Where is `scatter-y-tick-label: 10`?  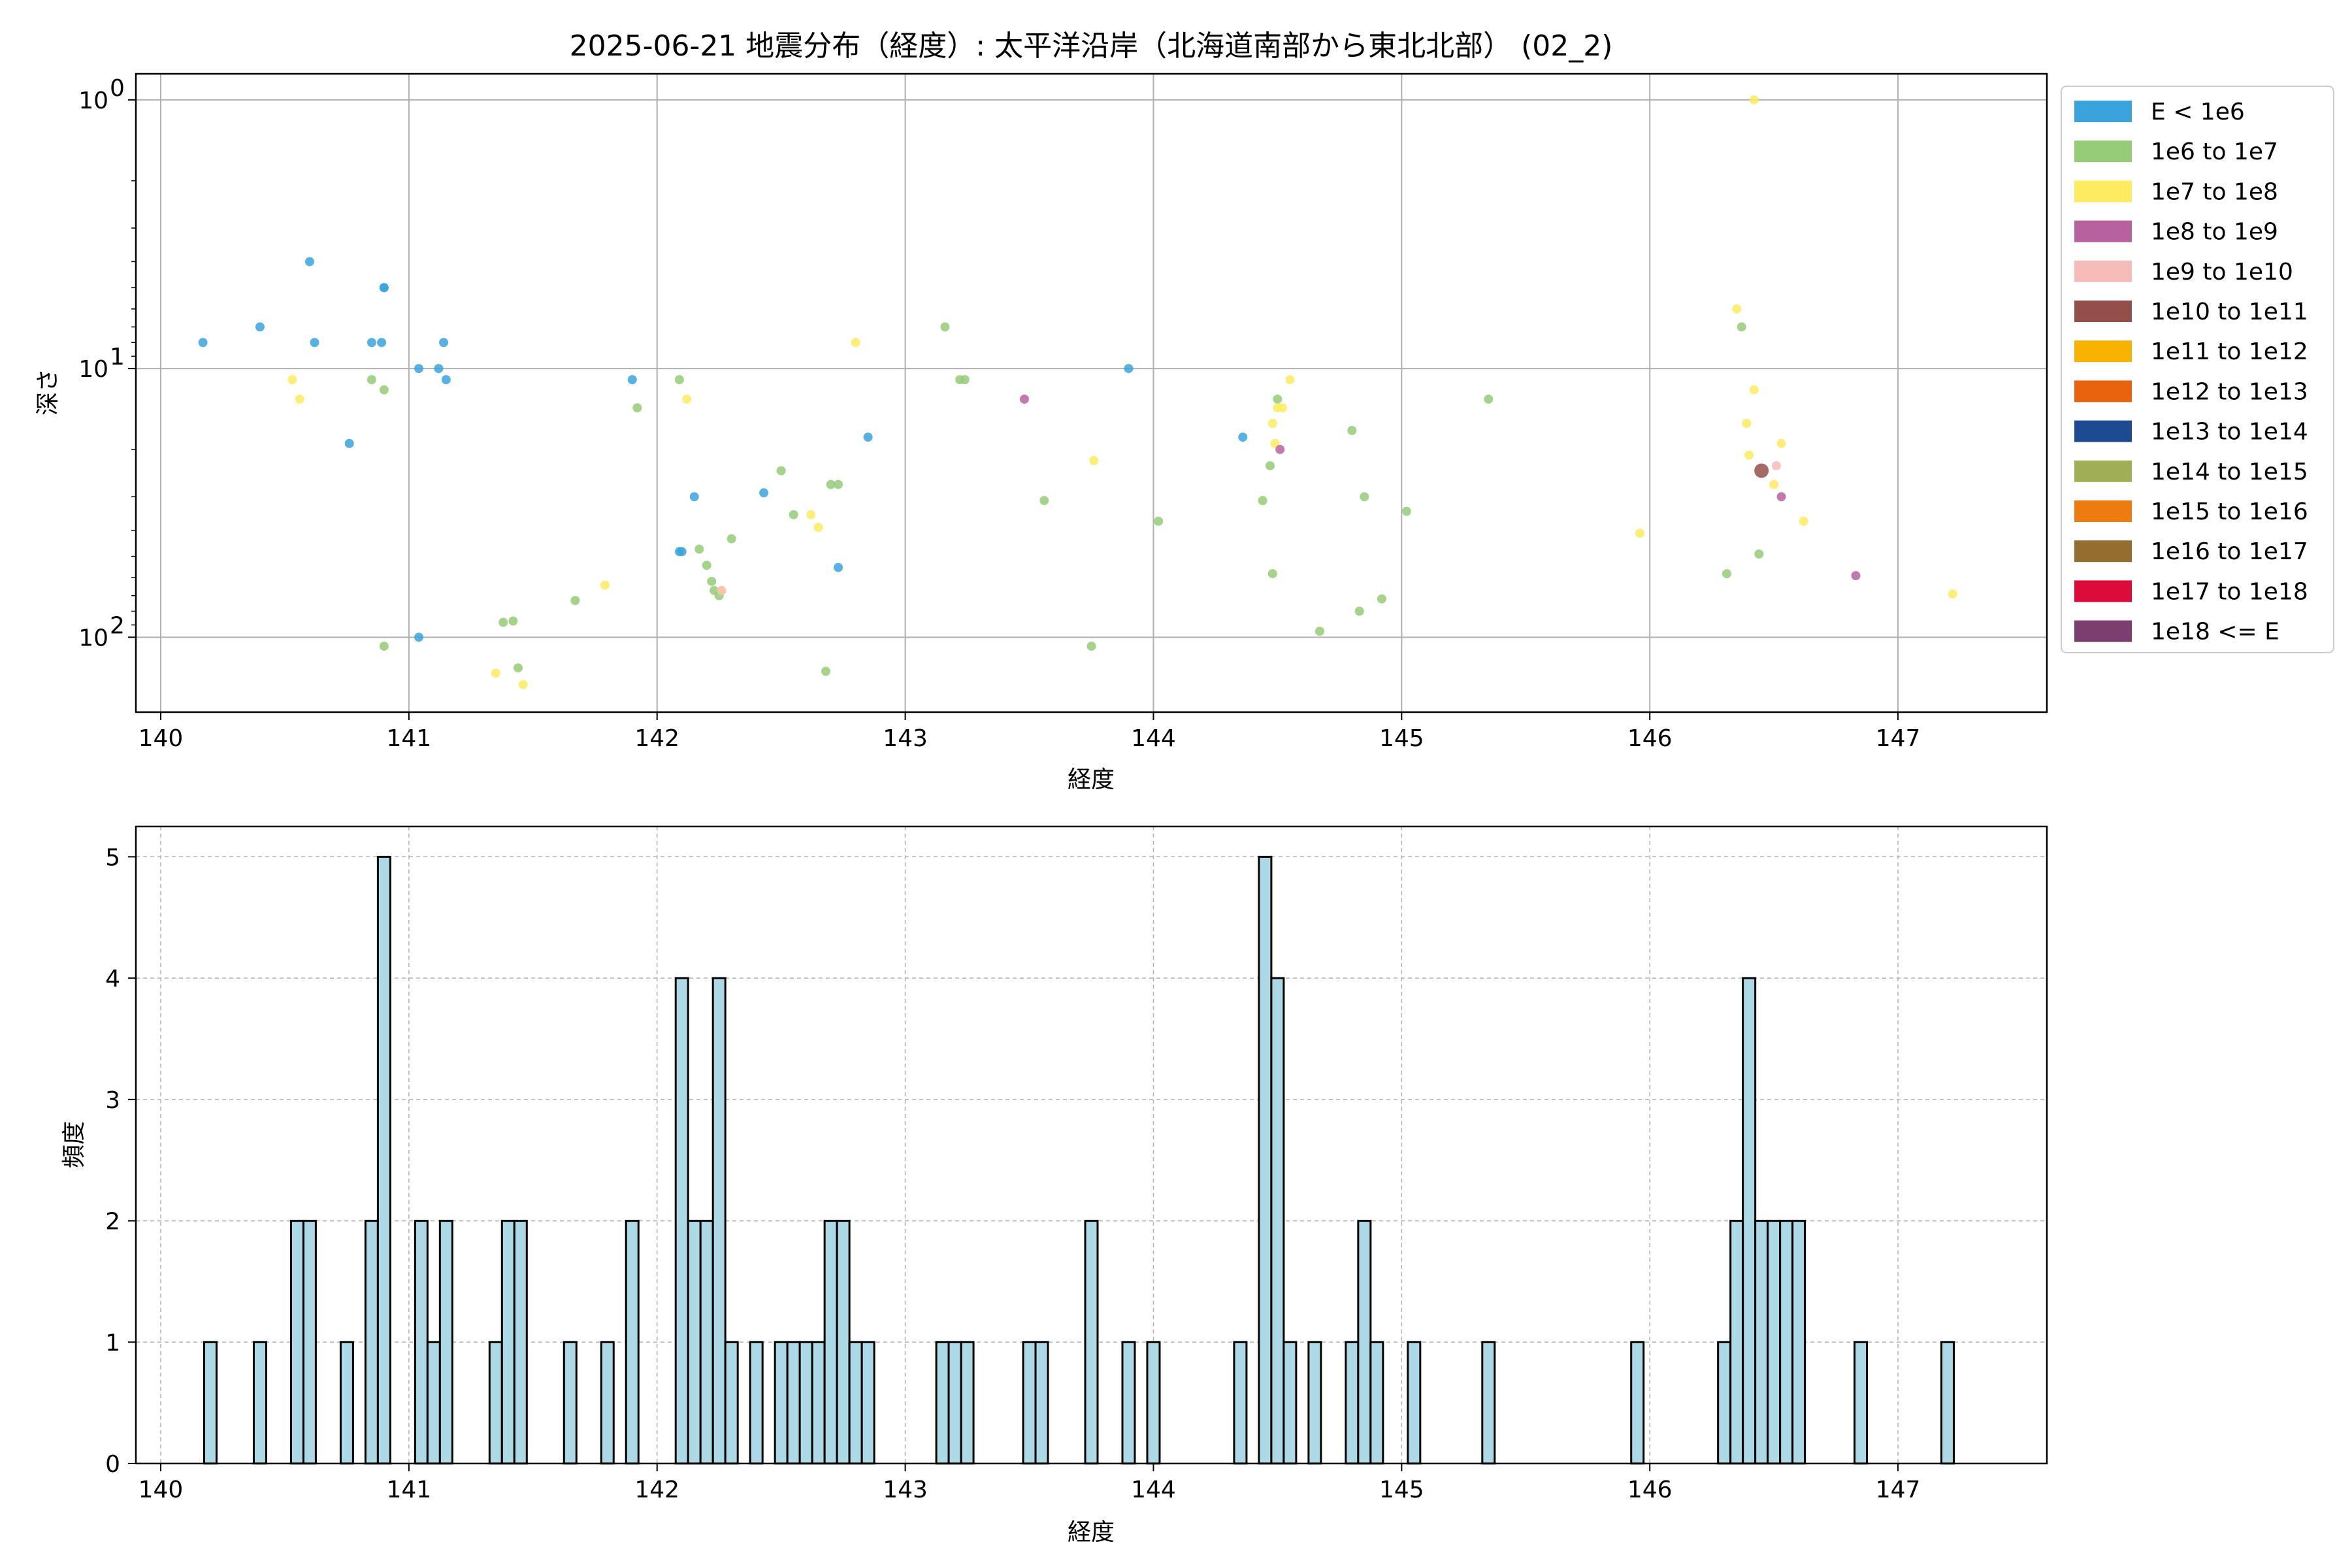
scatter-y-tick-label: 10 is located at coordinates (93, 101).